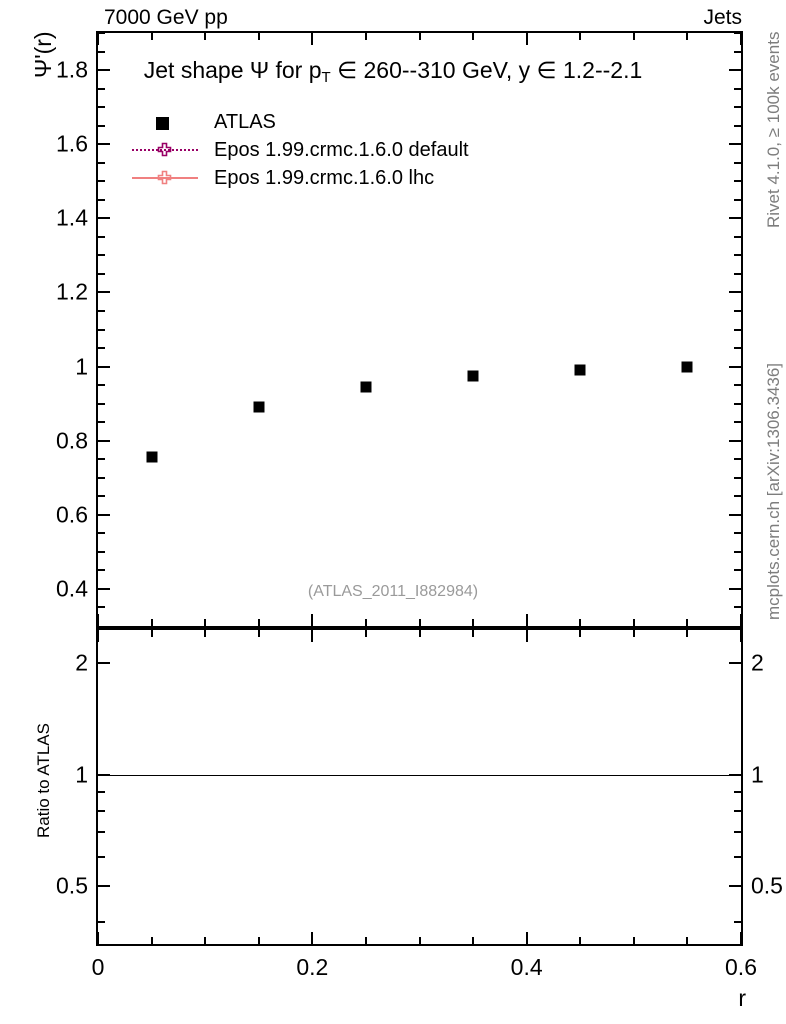 This screenshot has height=1024, width=786. Describe the element at coordinates (526, 967) in the screenshot. I see `x-tick-label: 0.4` at that location.